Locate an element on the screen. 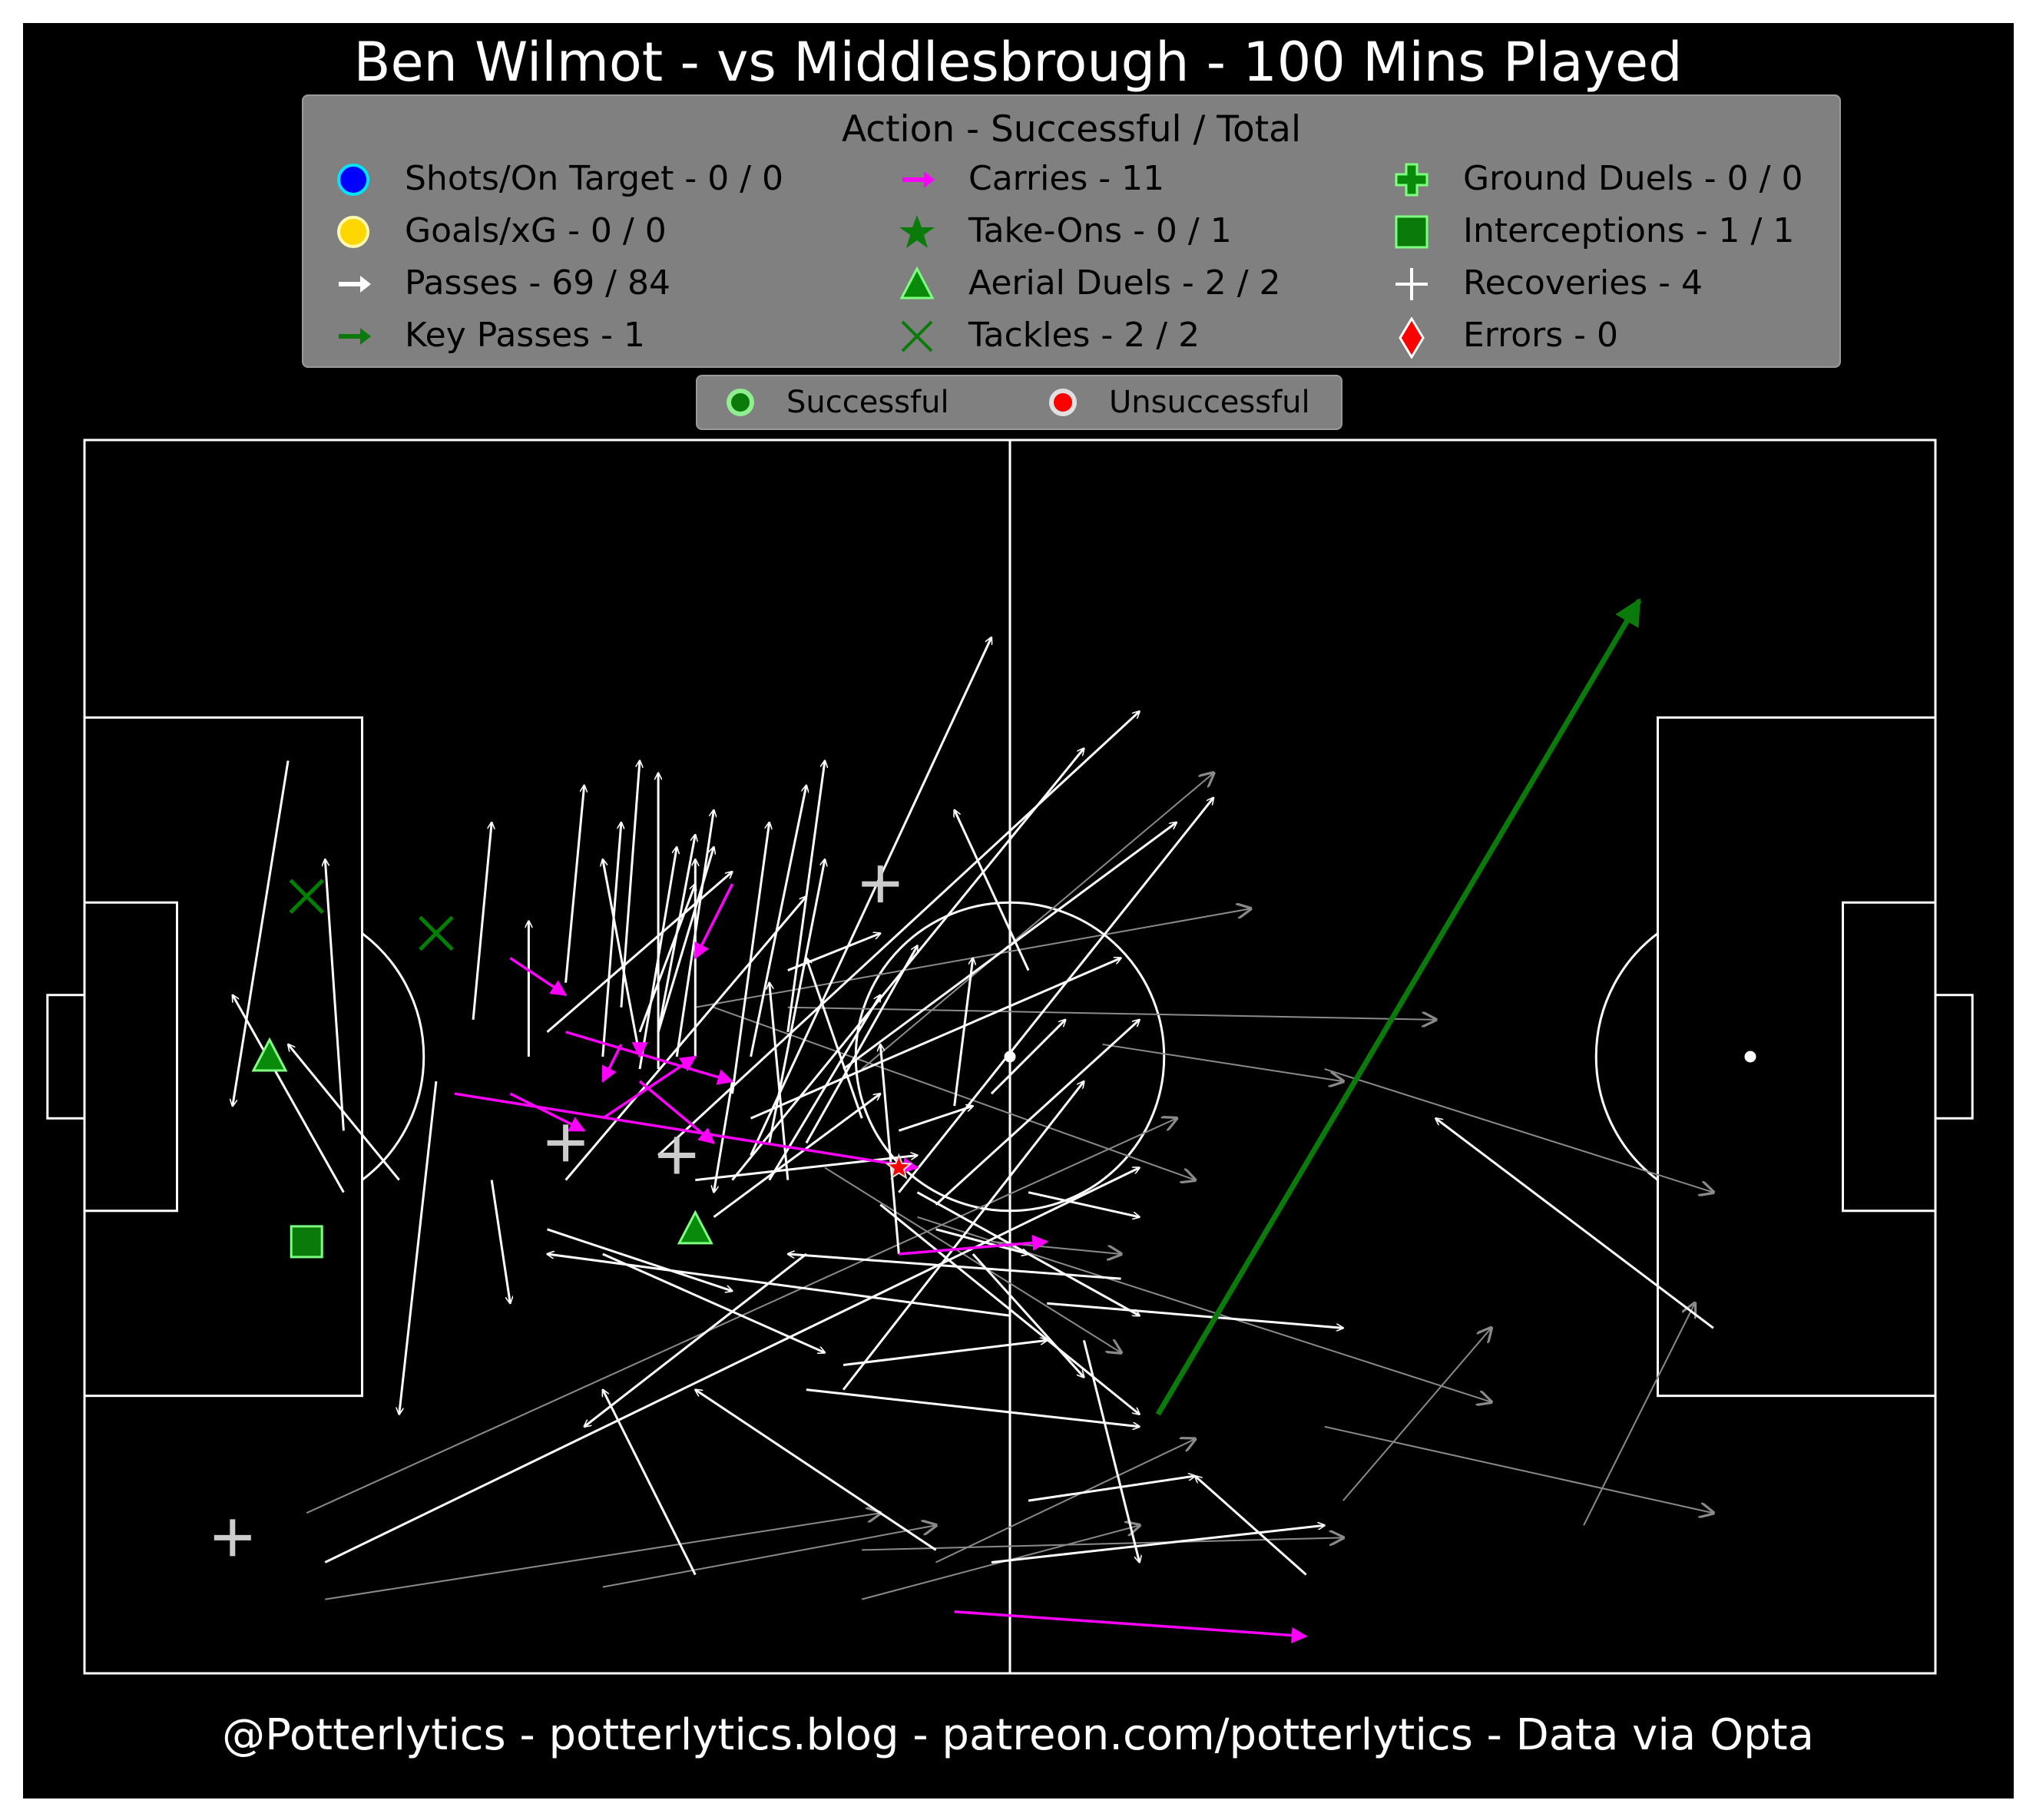 The image size is (2036, 1820). key-pass-arrow is located at coordinates (1398, 1006).